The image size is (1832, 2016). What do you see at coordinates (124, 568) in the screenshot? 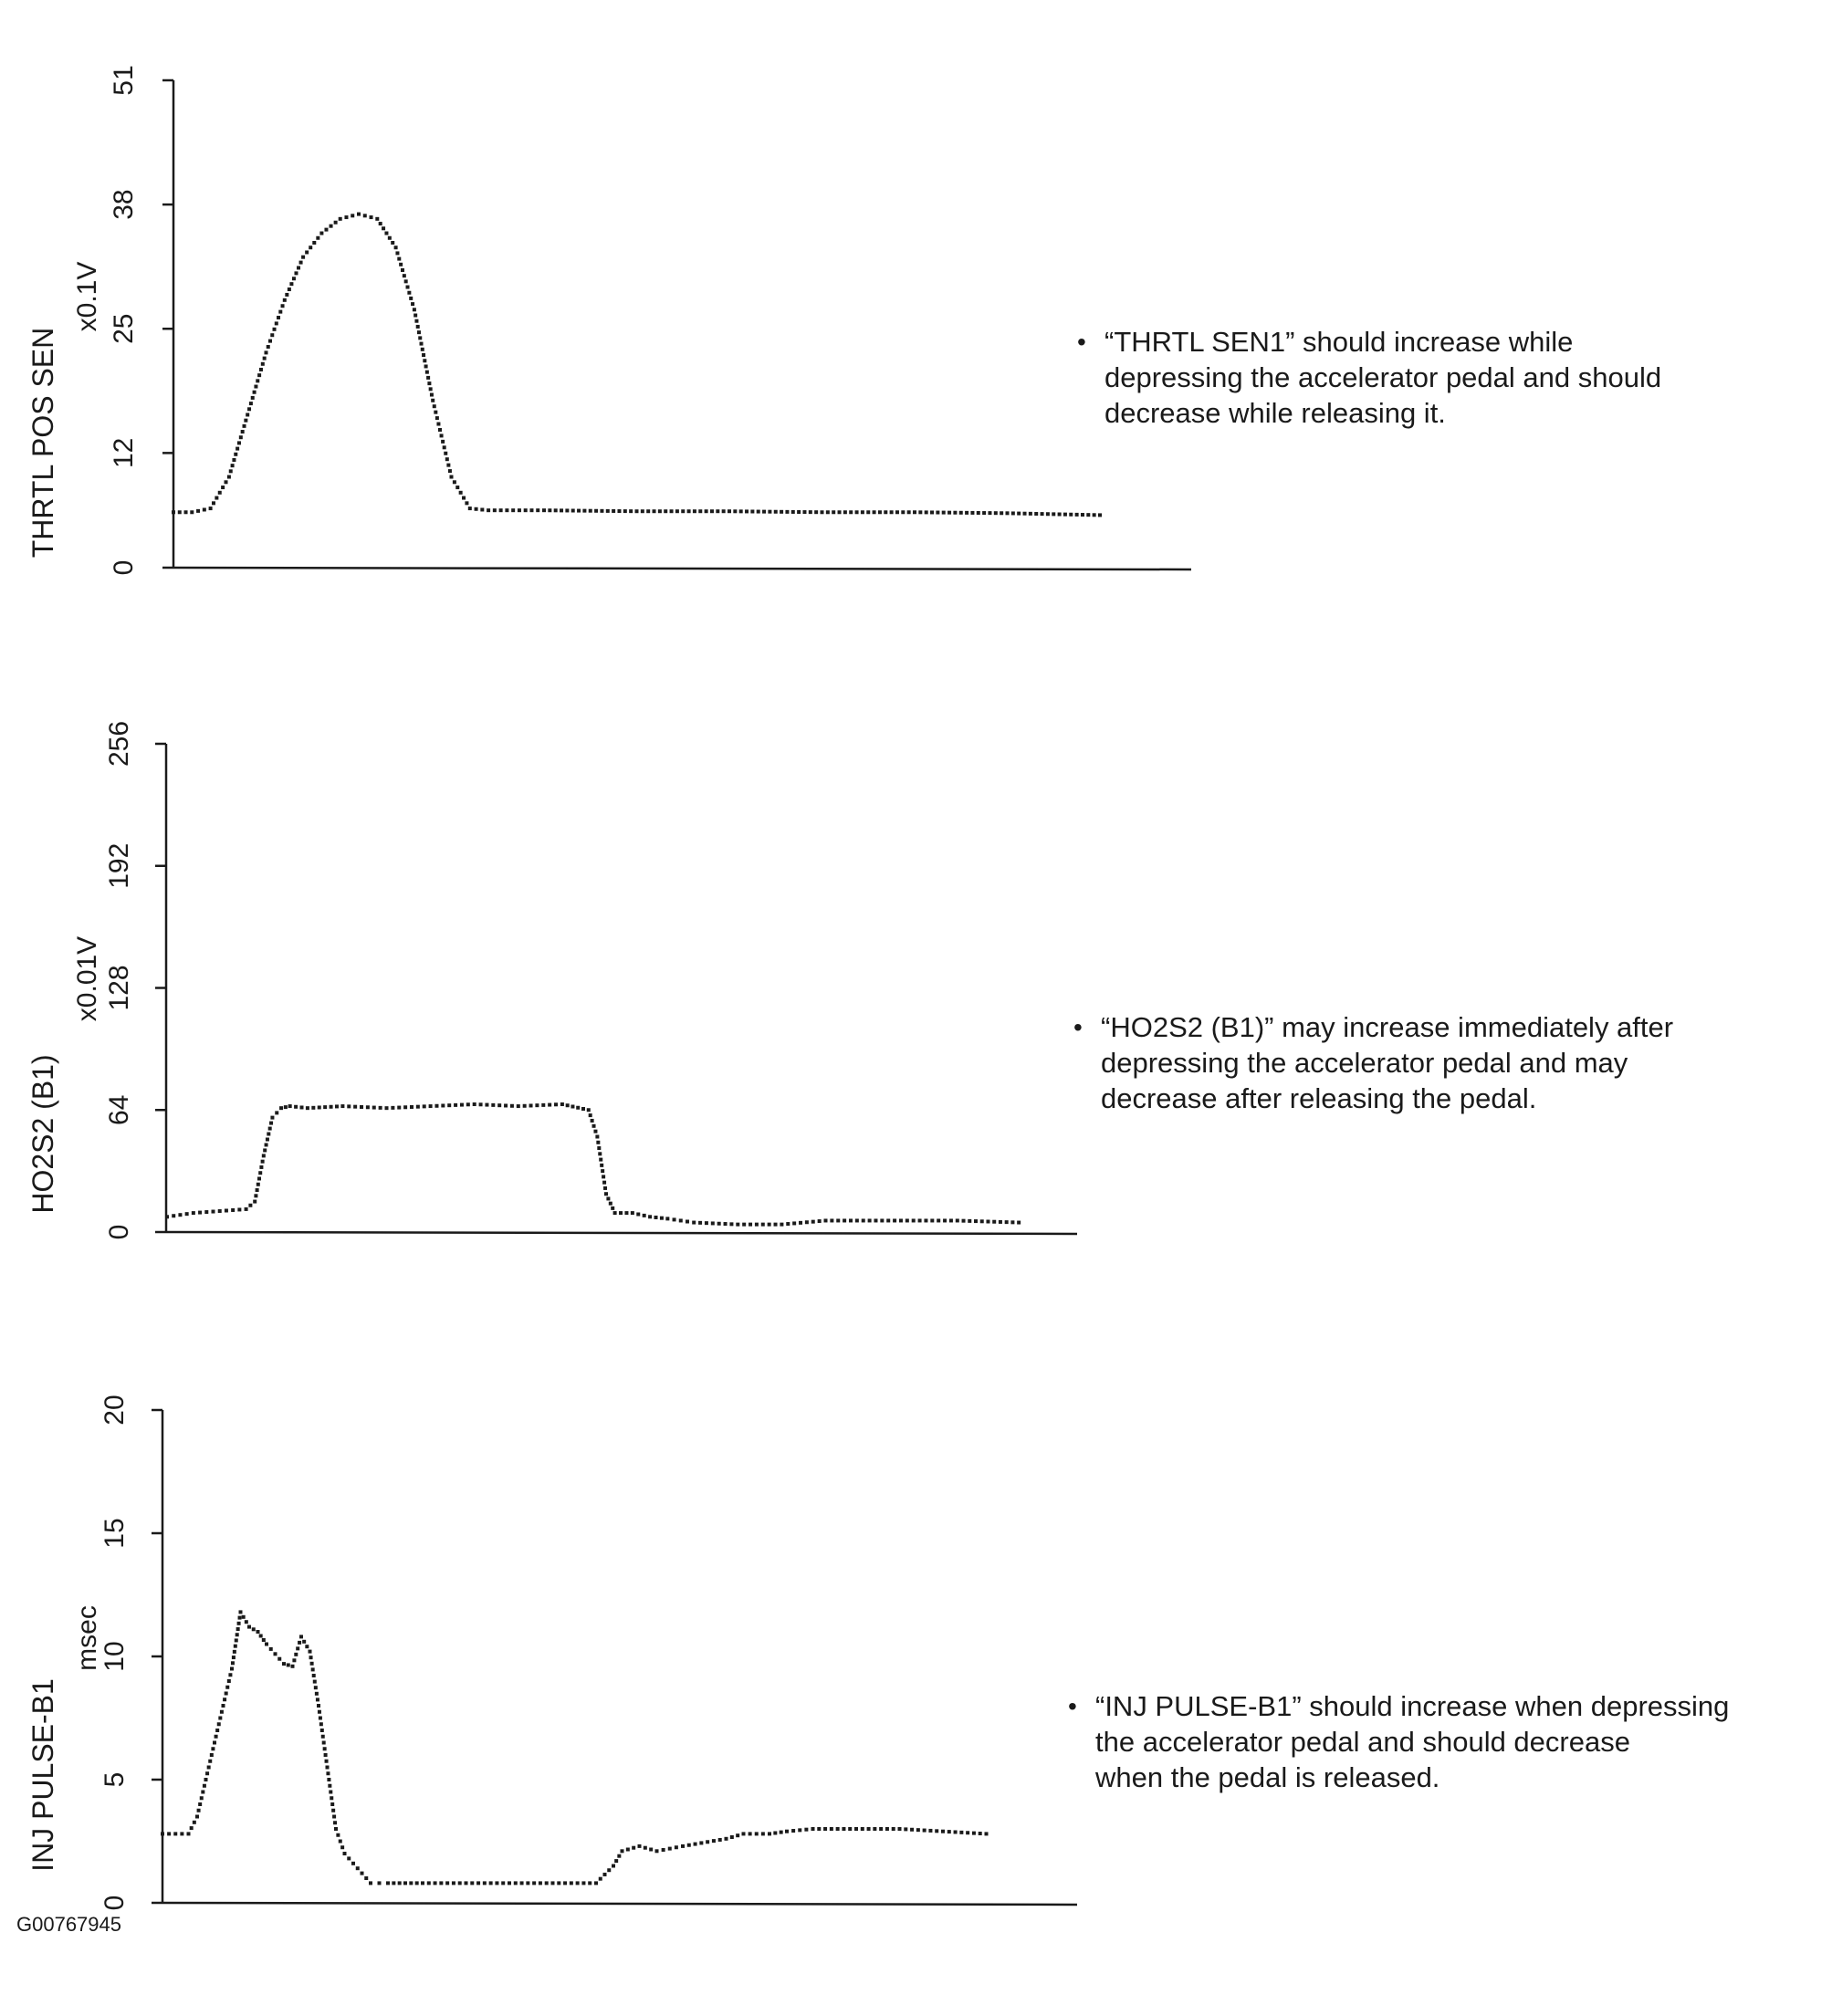
I see `y-tick-label: 0` at bounding box center [124, 568].